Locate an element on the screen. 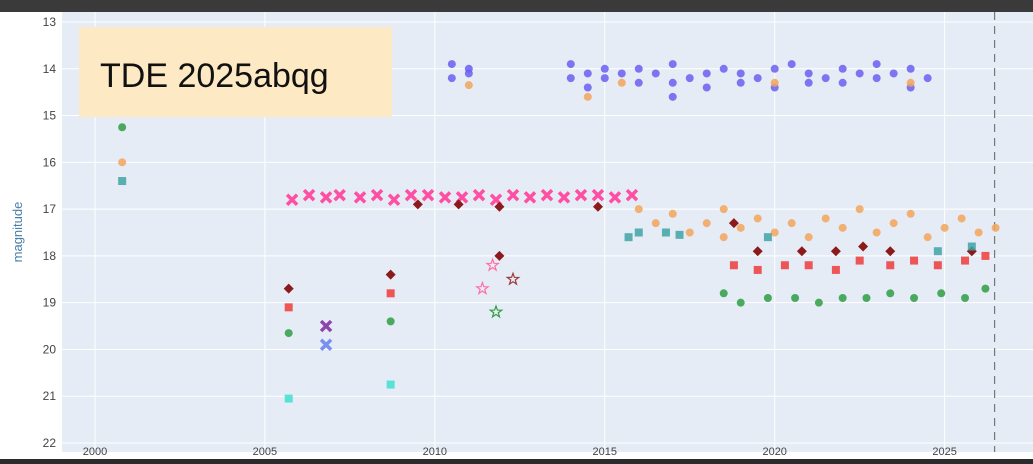 The width and height of the screenshot is (1033, 464). chart-title: TDE 2025abqg is located at coordinates (214, 76).